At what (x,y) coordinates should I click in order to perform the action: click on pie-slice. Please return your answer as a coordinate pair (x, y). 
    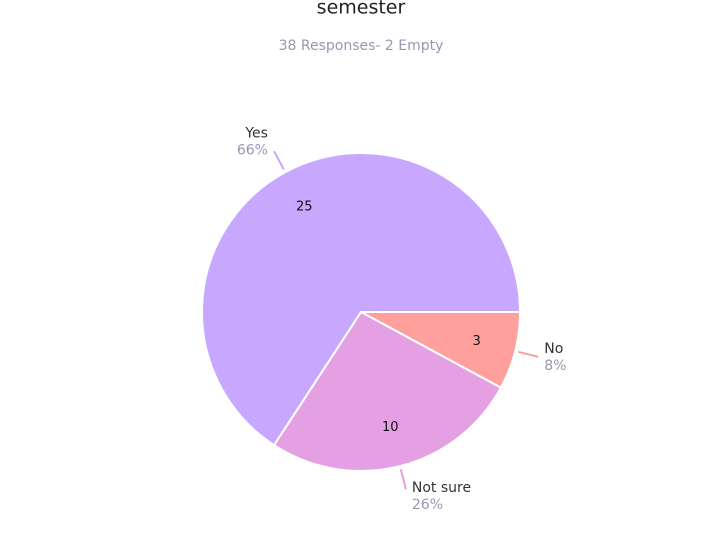
    Looking at the image, I should click on (387, 391).